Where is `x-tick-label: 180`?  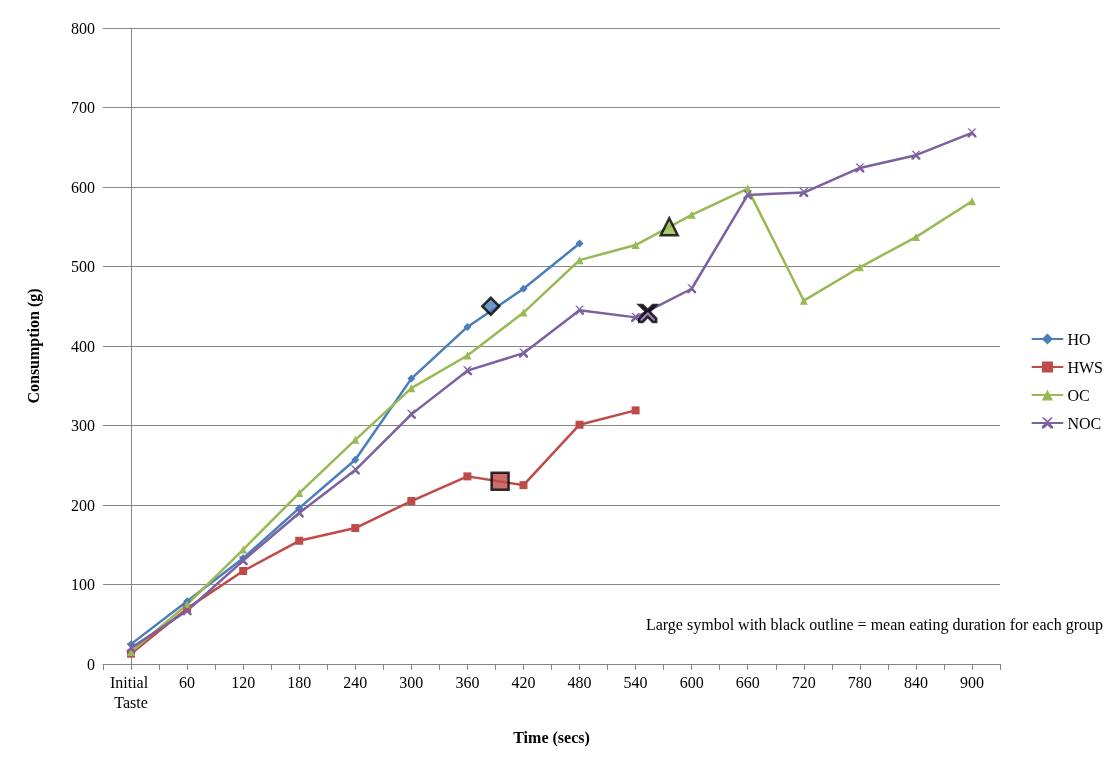
x-tick-label: 180 is located at coordinates (299, 682).